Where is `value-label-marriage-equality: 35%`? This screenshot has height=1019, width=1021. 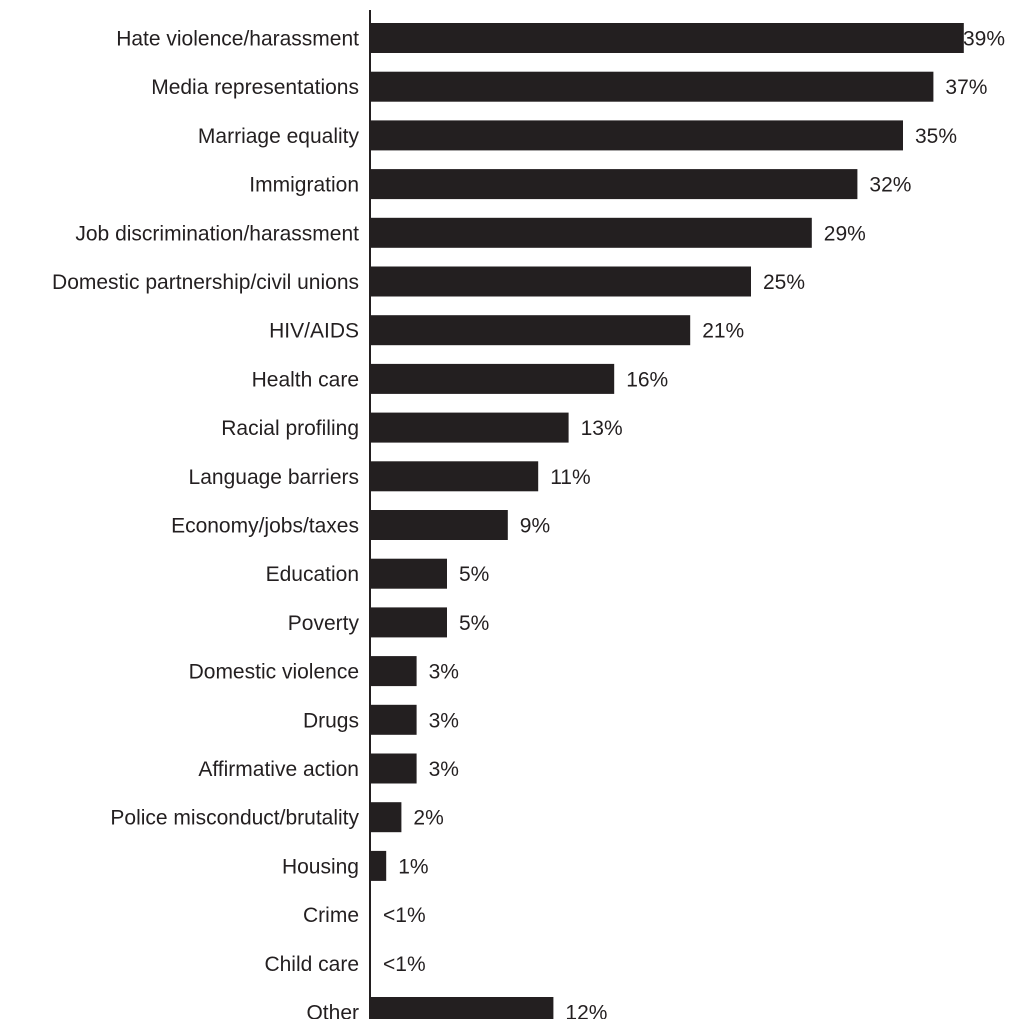 value-label-marriage-equality: 35% is located at coordinates (936, 136).